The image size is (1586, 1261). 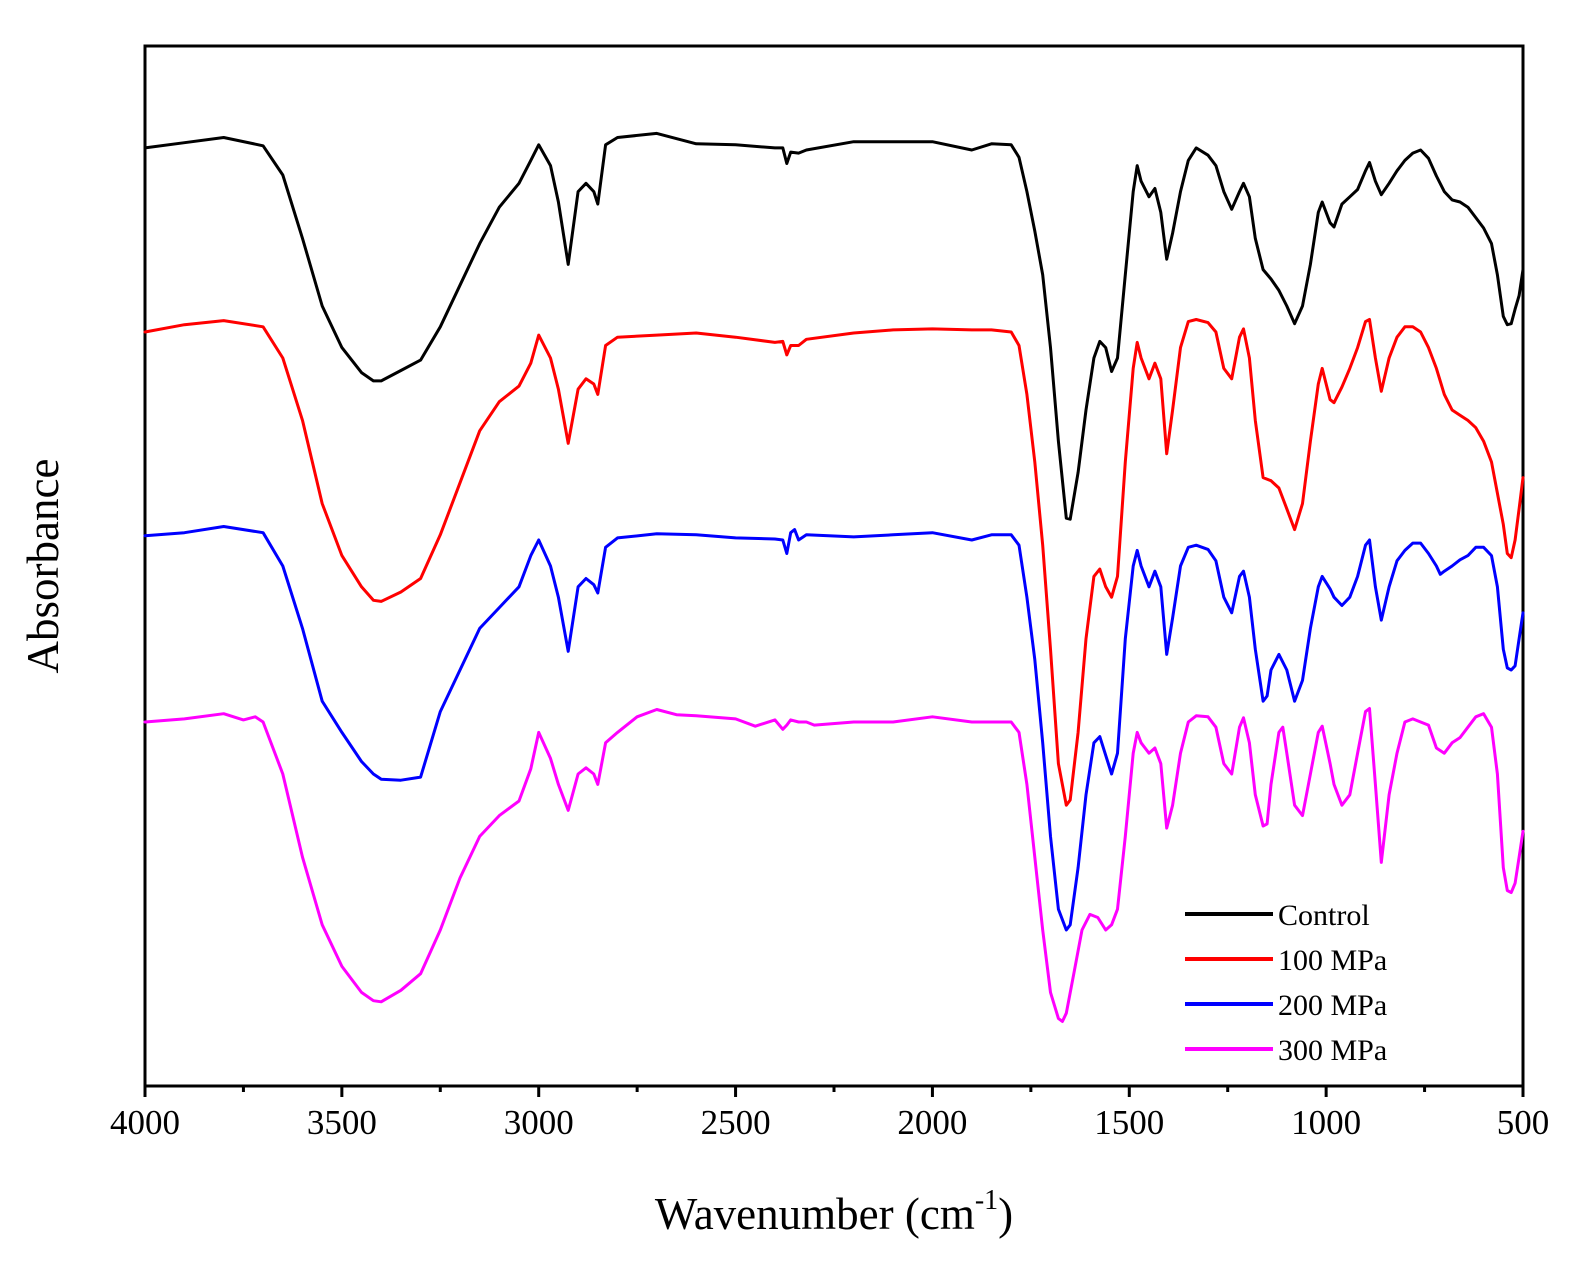 What do you see at coordinates (1523, 1122) in the screenshot?
I see `x-tick-label-500: 500` at bounding box center [1523, 1122].